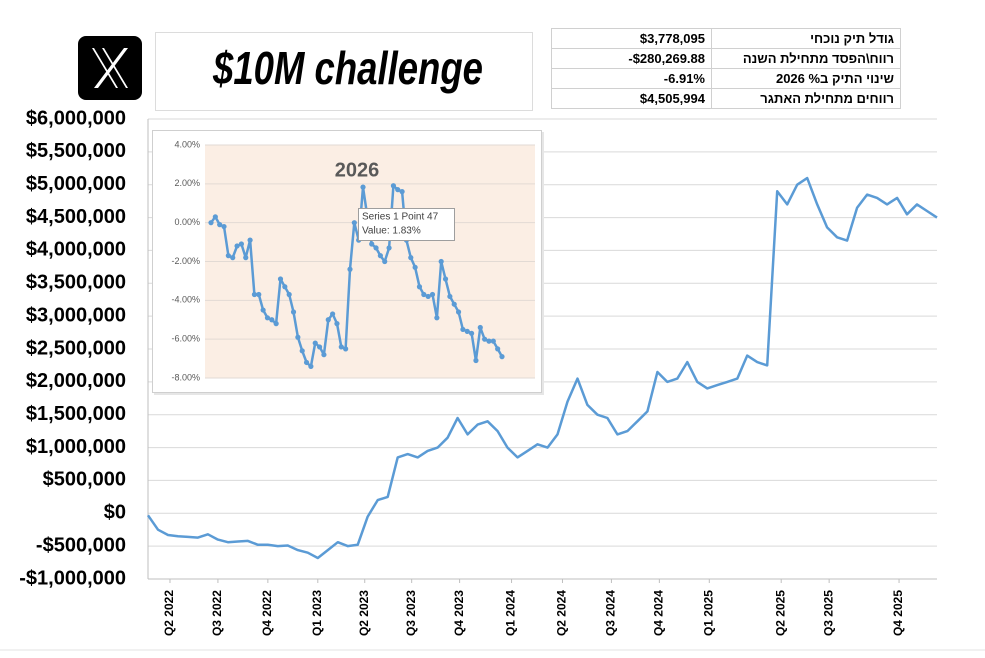 The width and height of the screenshot is (985, 658). I want to click on x-tick-label: Q4 2025, so click(898, 613).